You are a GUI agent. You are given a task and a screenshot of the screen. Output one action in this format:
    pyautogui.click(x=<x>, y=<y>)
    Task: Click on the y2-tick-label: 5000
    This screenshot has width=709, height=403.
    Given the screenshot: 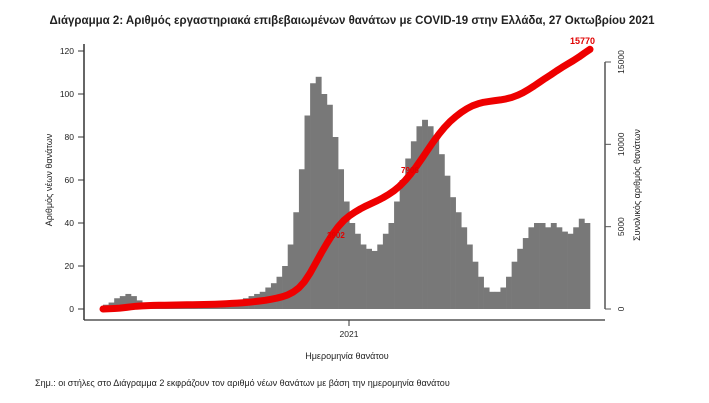 What is the action you would take?
    pyautogui.click(x=621, y=226)
    